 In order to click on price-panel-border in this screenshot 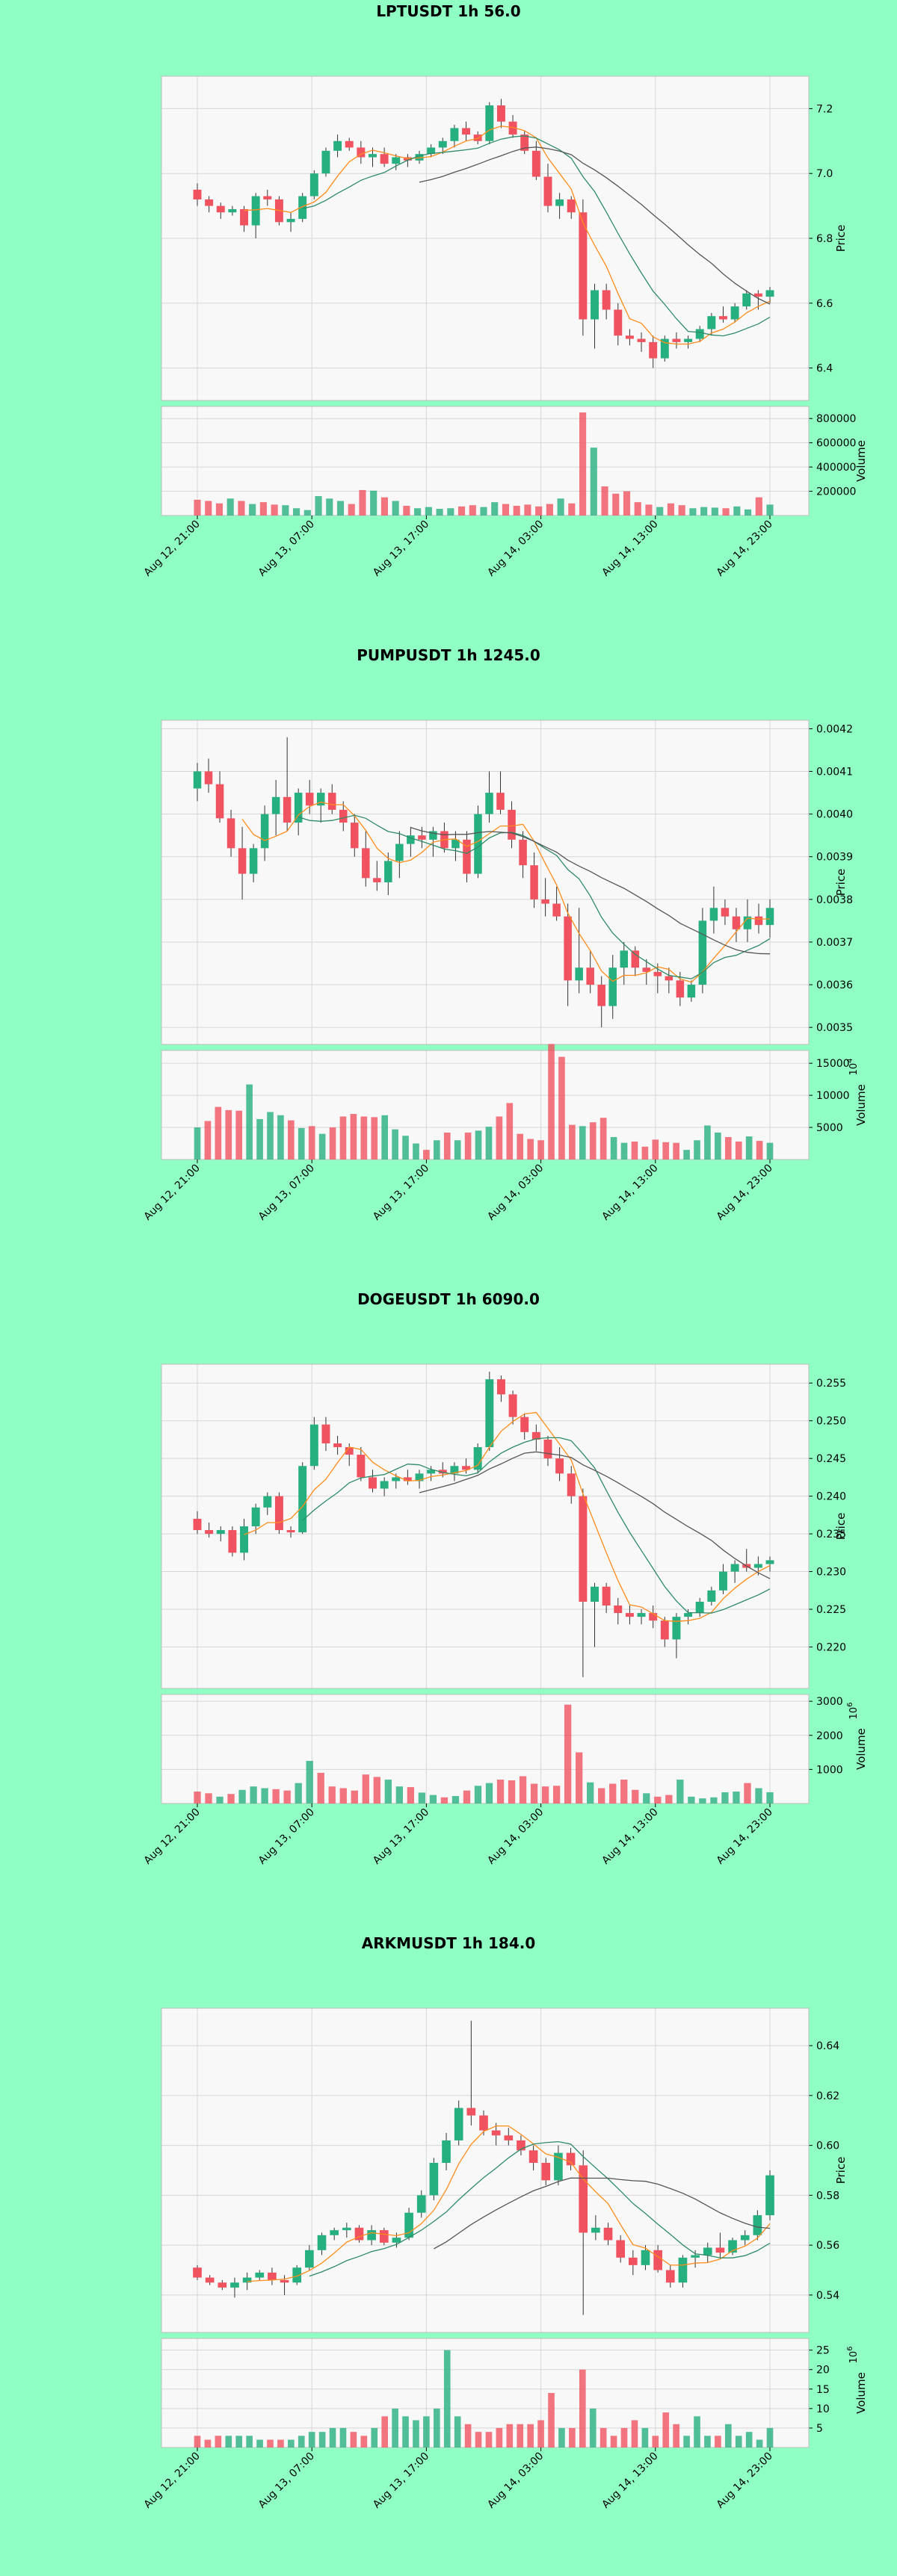, I will do `click(485, 1526)`.